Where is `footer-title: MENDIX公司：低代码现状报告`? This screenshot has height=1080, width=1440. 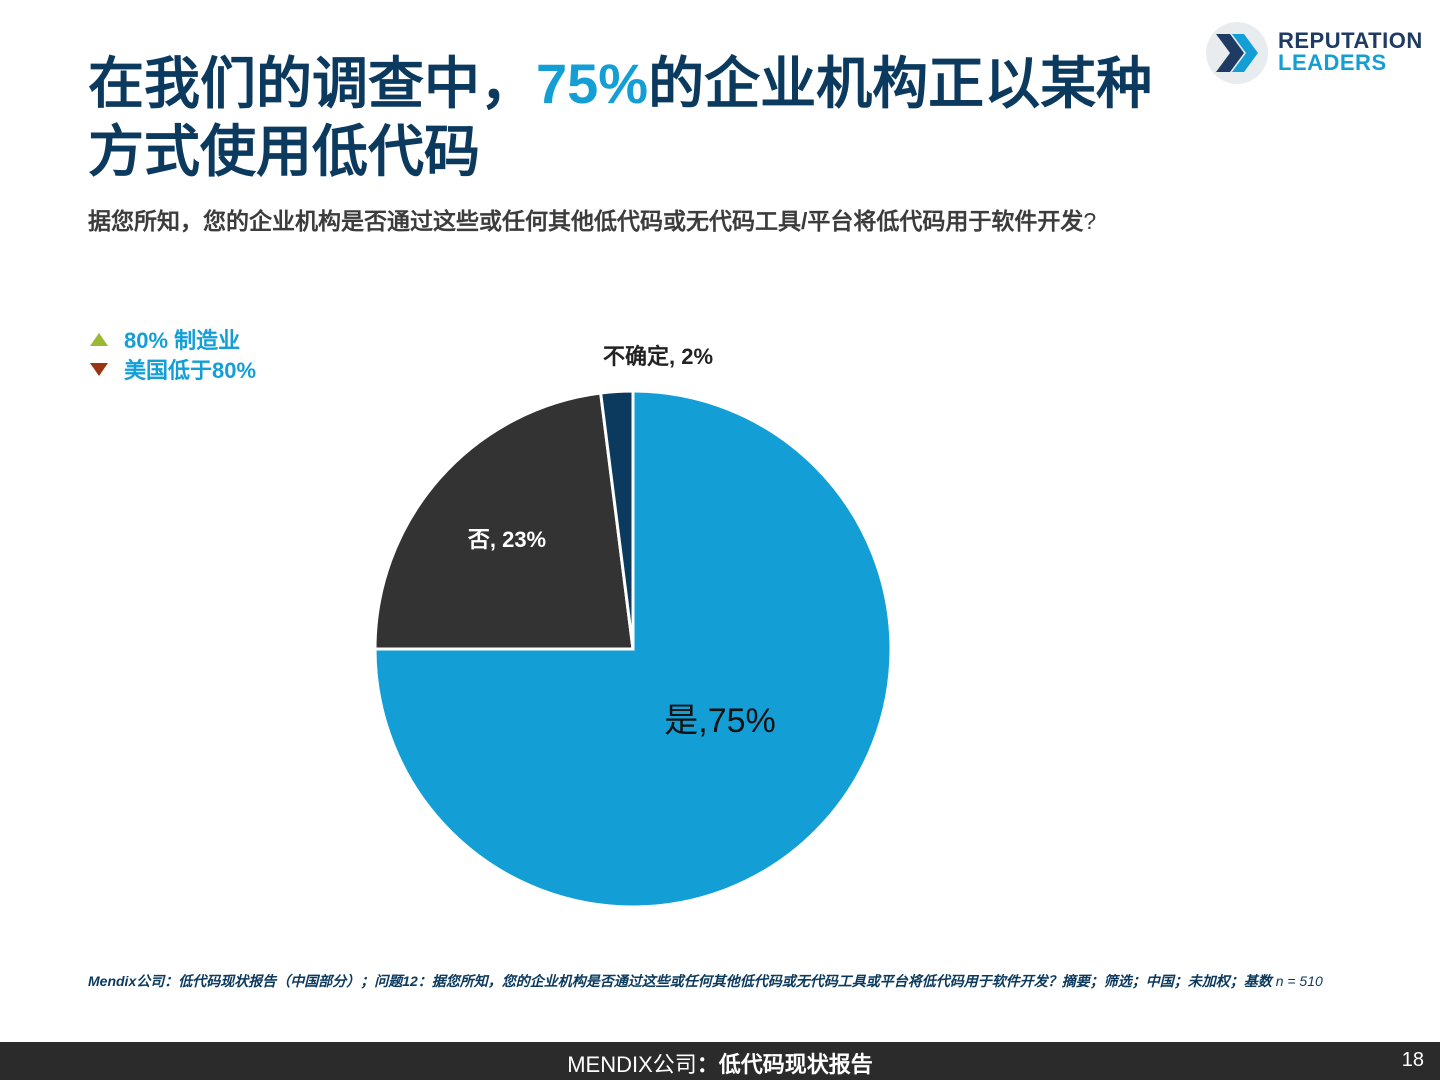 footer-title: MENDIX公司：低代码现状报告 is located at coordinates (720, 1063).